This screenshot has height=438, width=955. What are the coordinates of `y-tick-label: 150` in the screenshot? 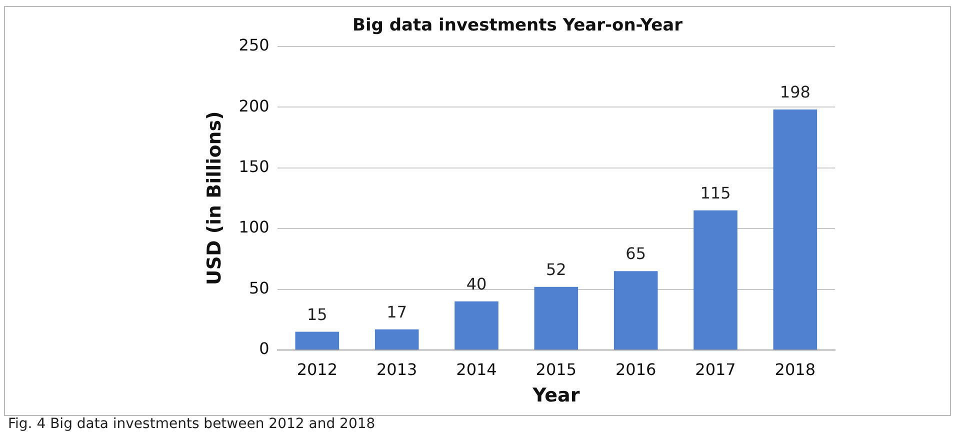 It's located at (254, 166).